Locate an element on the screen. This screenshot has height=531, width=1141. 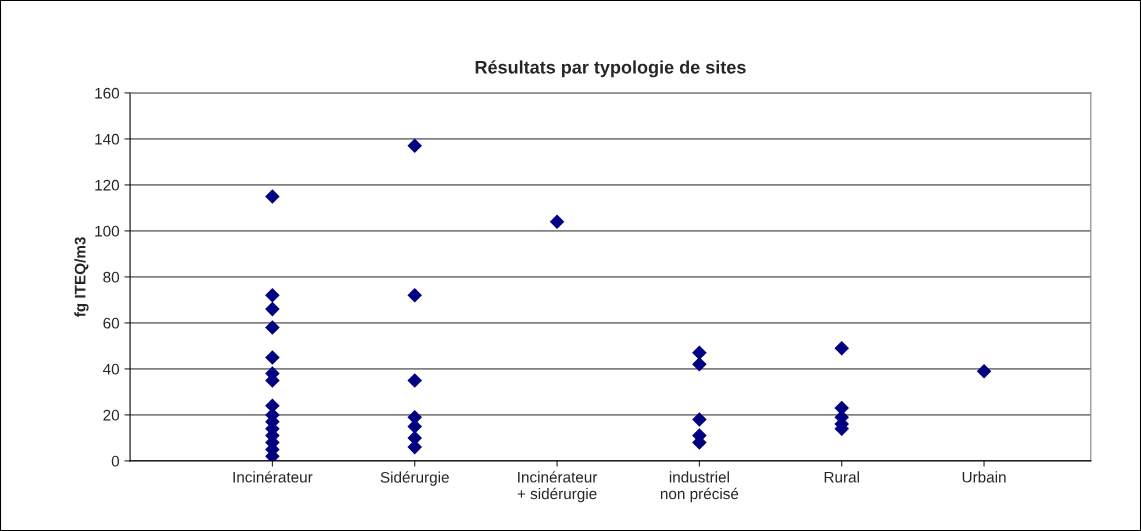
x-tick-label: Incinérateur + sidérurgie is located at coordinates (557, 487).